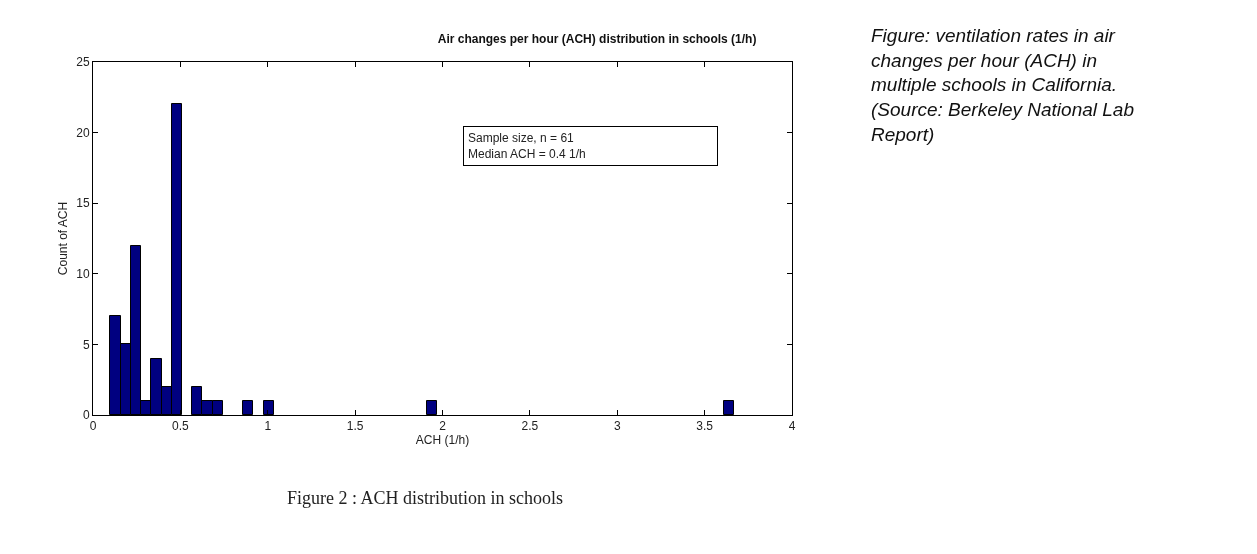 Image resolution: width=1257 pixels, height=554 pixels. What do you see at coordinates (1002, 85) in the screenshot?
I see `text: Figure: ventilation rates in air changes per hour (ACH) in multiple schools in California. (Source: Berkeley National Lab Report)` at bounding box center [1002, 85].